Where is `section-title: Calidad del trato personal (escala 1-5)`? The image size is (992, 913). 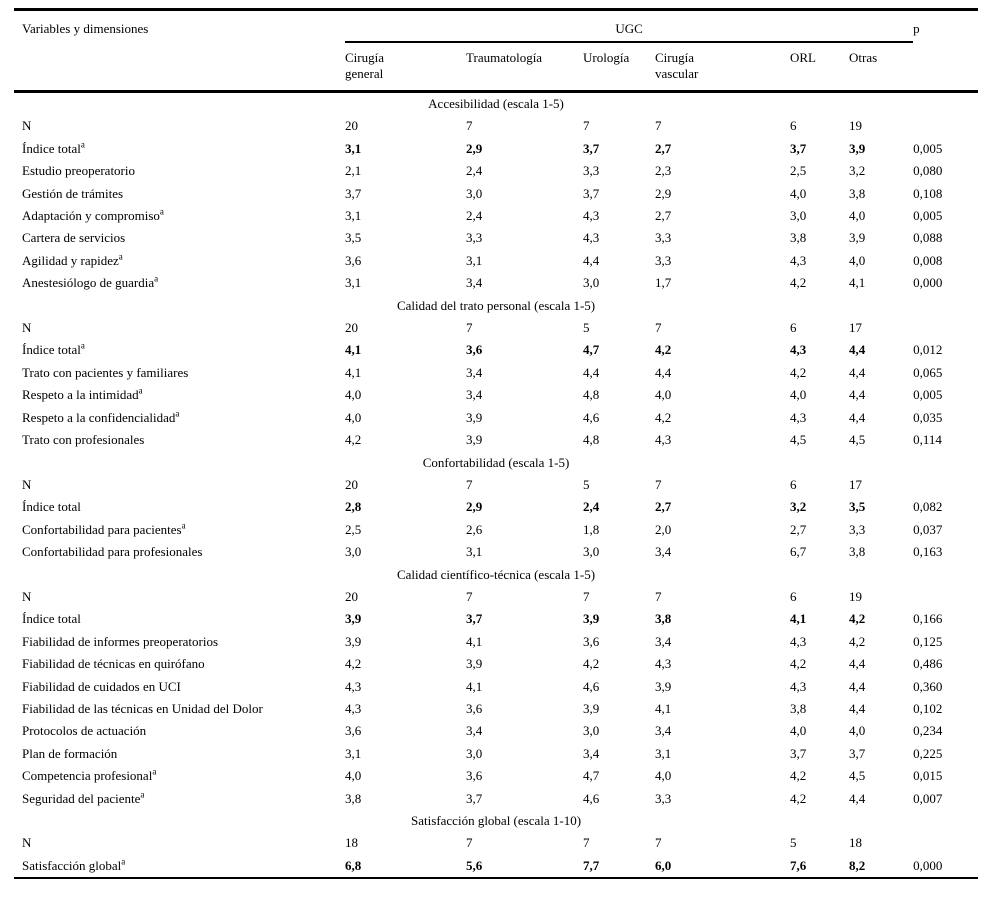 section-title: Calidad del trato personal (escala 1-5) is located at coordinates (496, 305).